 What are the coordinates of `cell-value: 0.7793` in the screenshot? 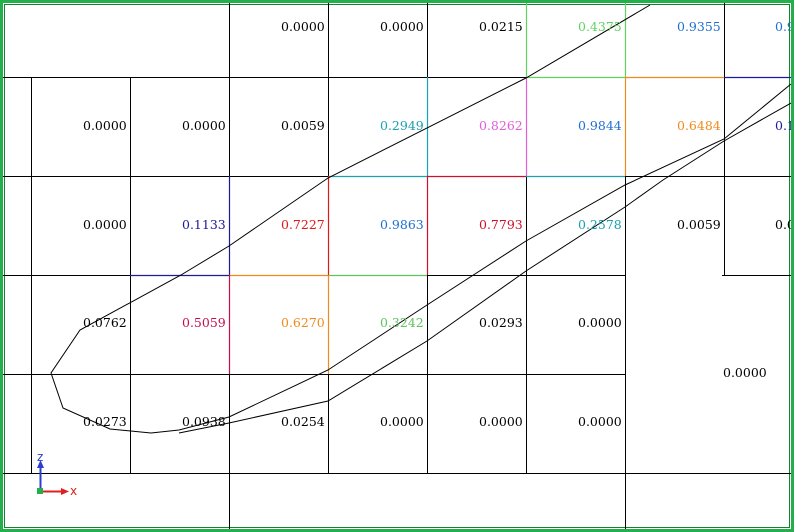 It's located at (501, 224).